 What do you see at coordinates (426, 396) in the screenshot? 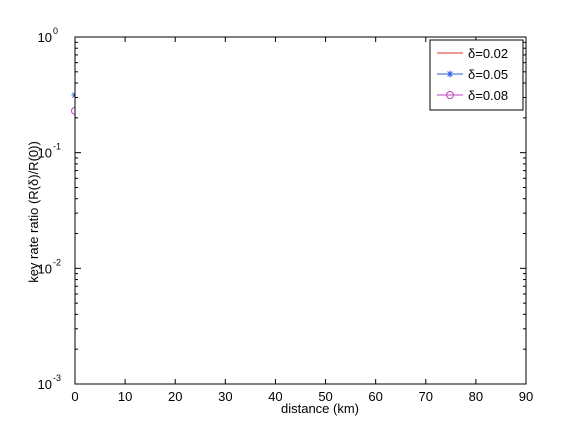
I see `x-tick-label: 70` at bounding box center [426, 396].